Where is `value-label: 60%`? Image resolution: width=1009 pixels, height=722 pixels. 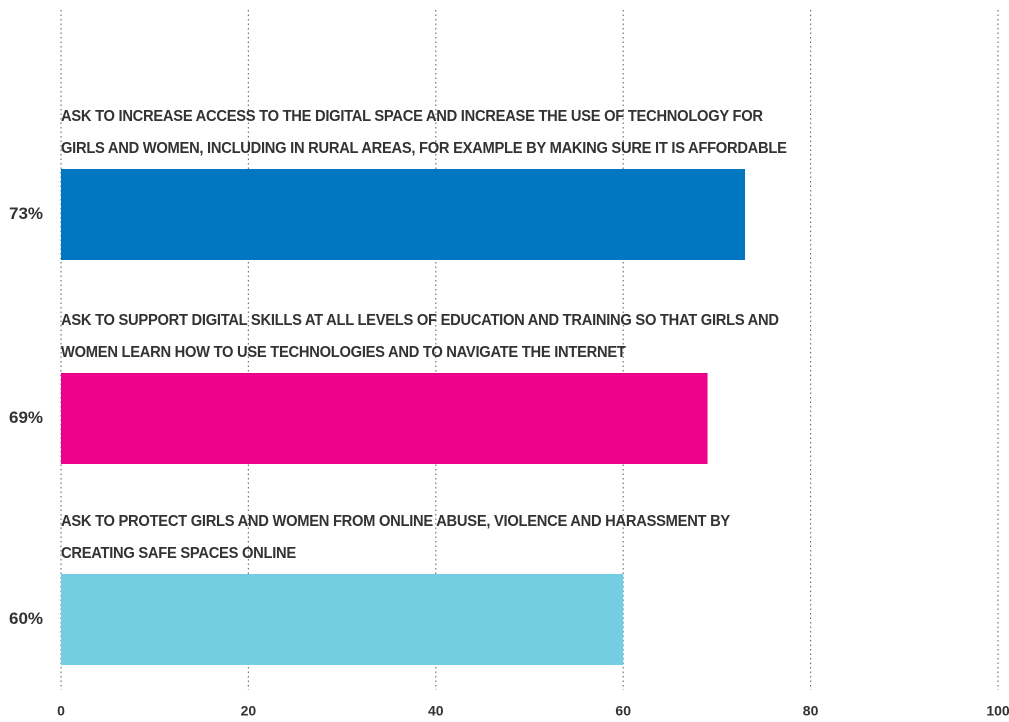 value-label: 60% is located at coordinates (26, 618).